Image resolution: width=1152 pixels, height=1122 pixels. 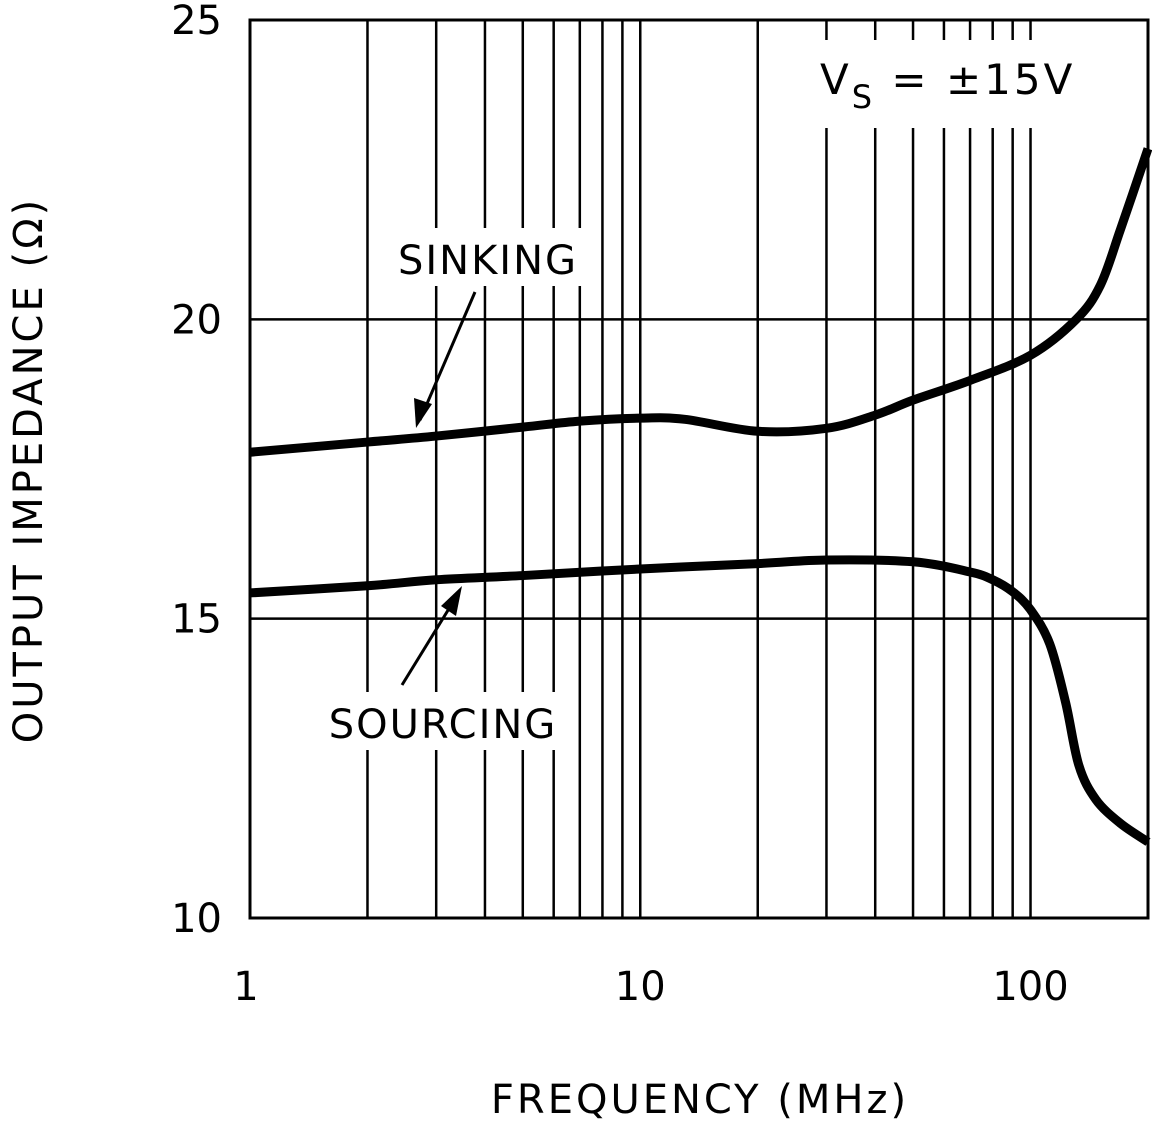 I want to click on vs-sub: S, so click(x=863, y=97).